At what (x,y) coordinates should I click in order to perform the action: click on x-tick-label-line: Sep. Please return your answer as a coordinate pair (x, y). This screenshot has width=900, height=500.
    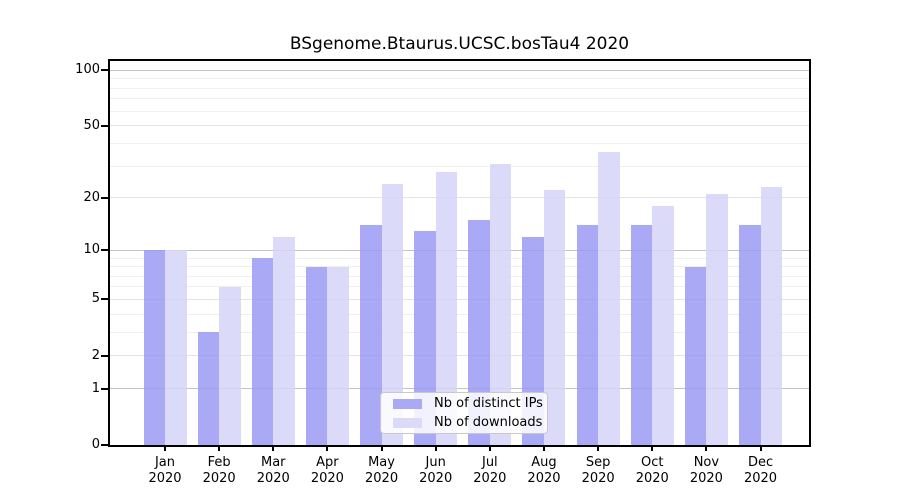
    Looking at the image, I should click on (598, 462).